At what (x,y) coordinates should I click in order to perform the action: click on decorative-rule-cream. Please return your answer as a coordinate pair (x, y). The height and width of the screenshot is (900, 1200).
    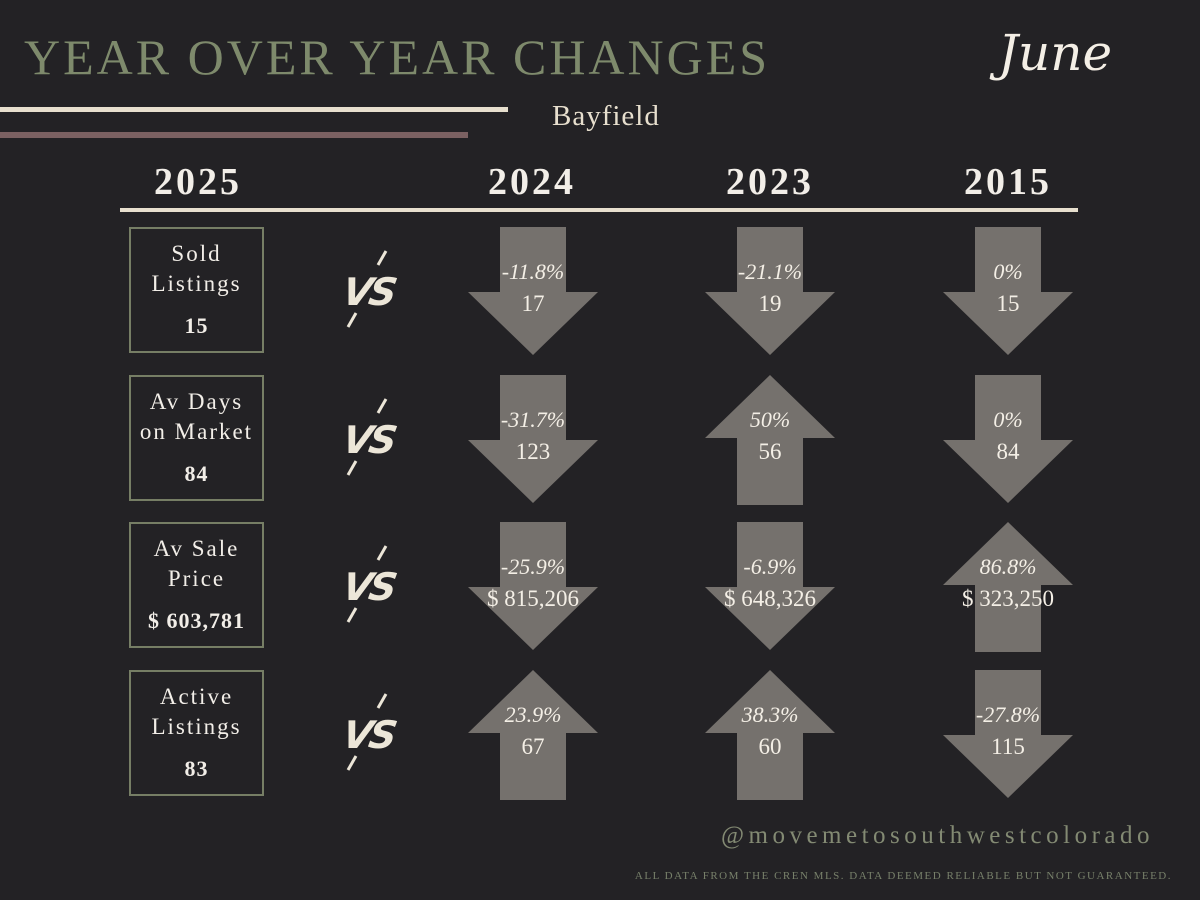
    Looking at the image, I should click on (254, 109).